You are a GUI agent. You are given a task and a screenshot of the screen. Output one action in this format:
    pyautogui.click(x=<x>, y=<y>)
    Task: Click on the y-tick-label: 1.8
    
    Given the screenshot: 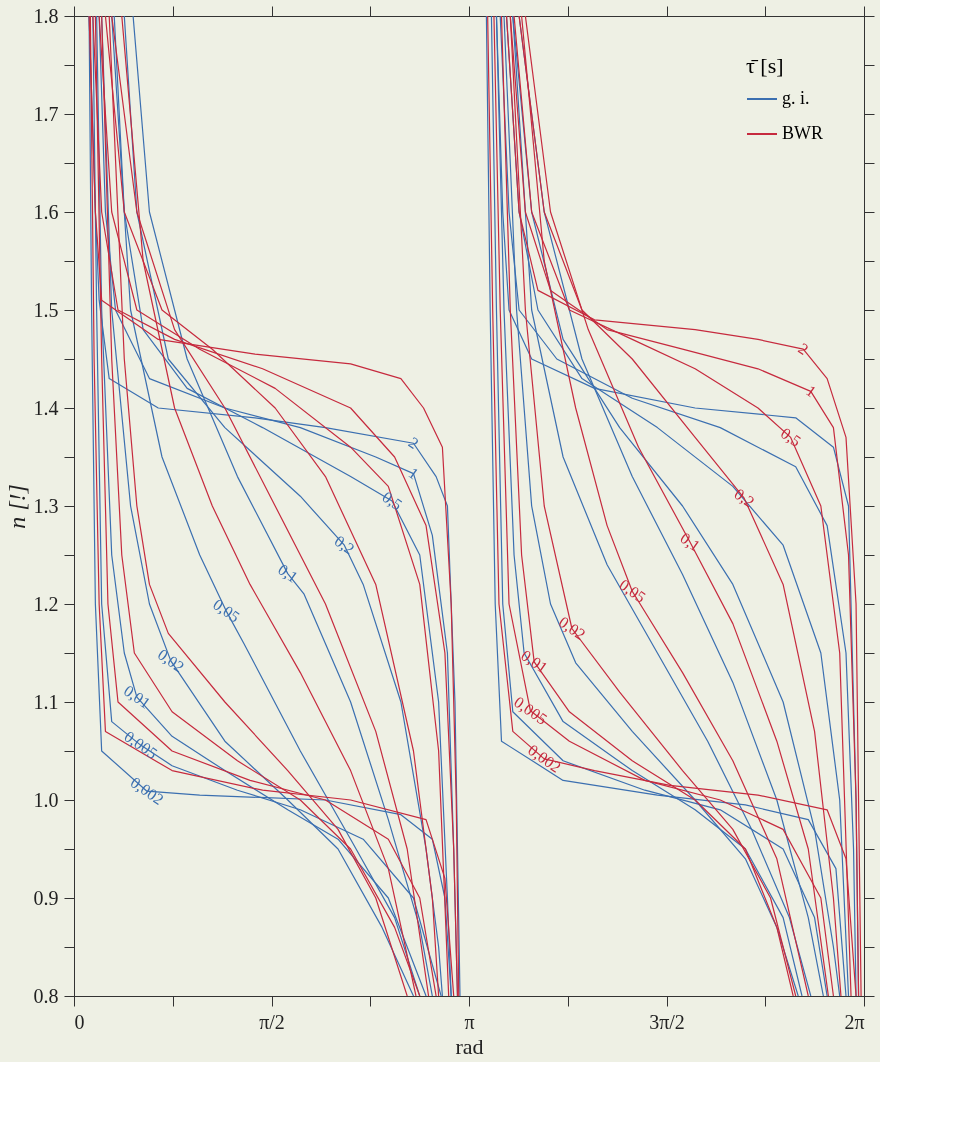 What is the action you would take?
    pyautogui.click(x=46, y=15)
    